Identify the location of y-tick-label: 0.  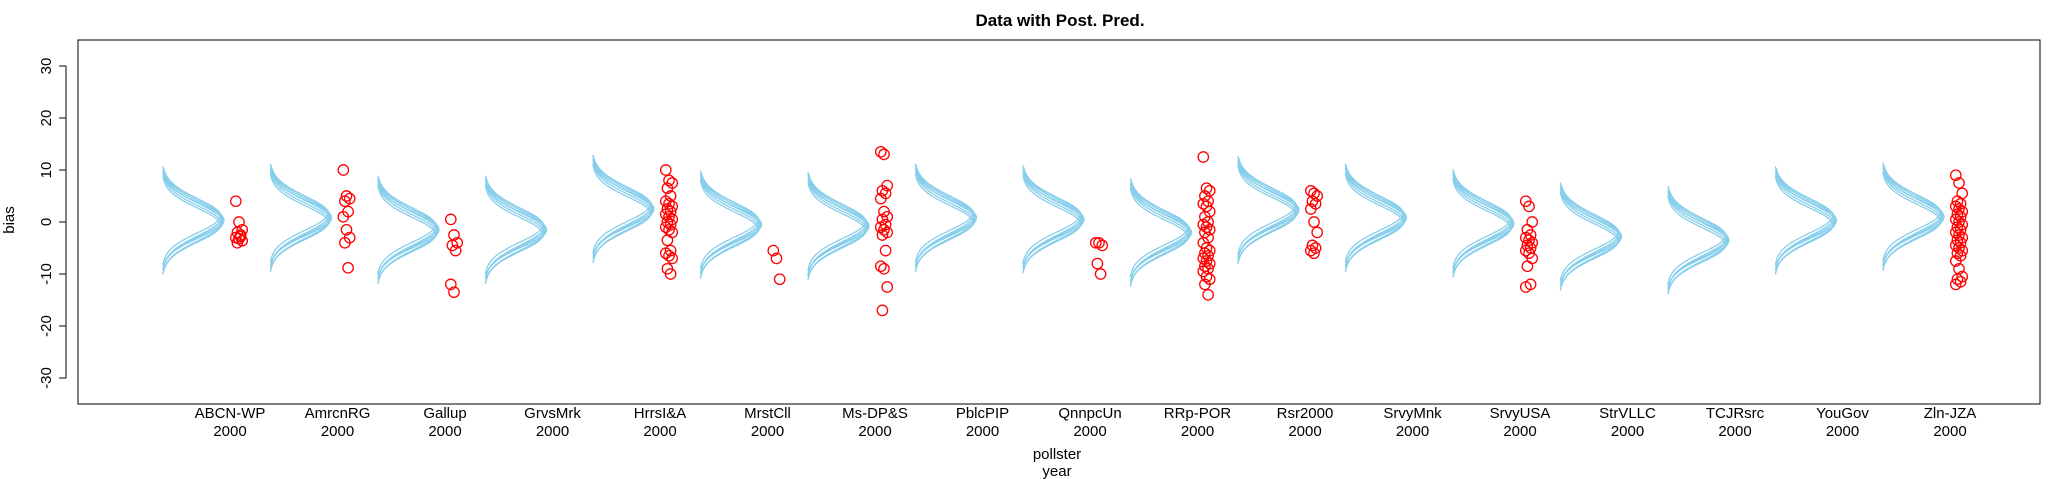
(46, 222).